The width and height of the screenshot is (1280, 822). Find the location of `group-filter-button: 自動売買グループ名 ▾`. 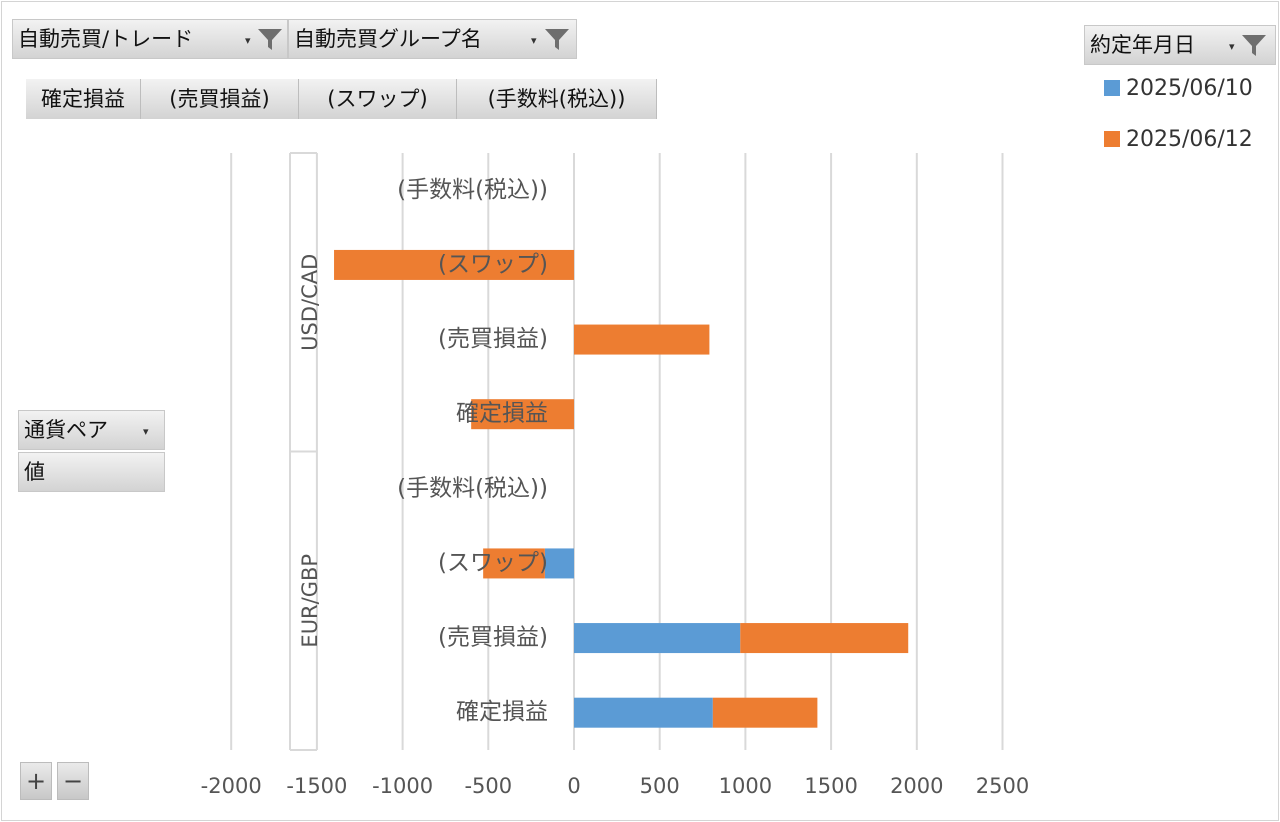

group-filter-button: 自動売買グループ名 ▾ is located at coordinates (432, 39).